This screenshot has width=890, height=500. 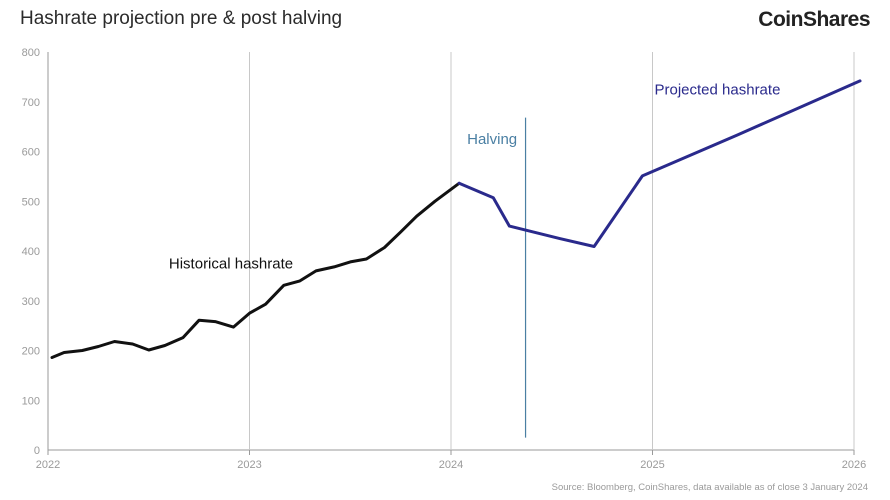 What do you see at coordinates (652, 465) in the screenshot?
I see `x-tick-label: 2025` at bounding box center [652, 465].